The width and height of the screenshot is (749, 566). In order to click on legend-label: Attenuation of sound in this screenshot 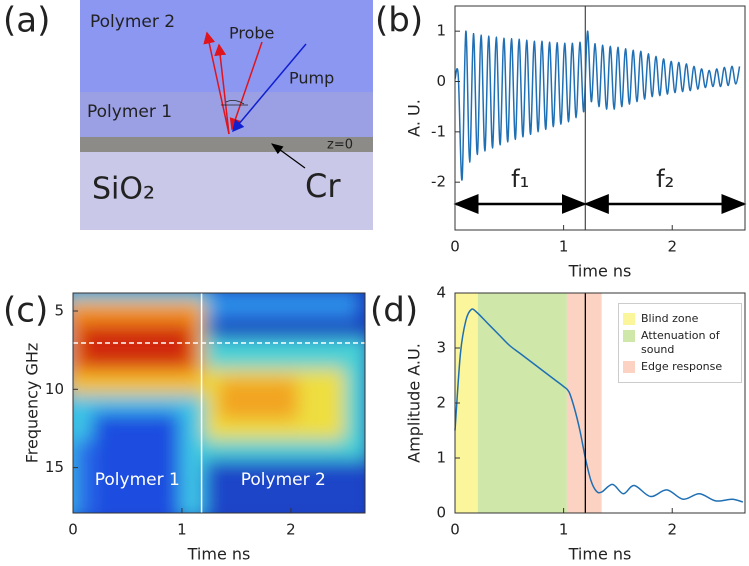, I will do `click(680, 342)`.